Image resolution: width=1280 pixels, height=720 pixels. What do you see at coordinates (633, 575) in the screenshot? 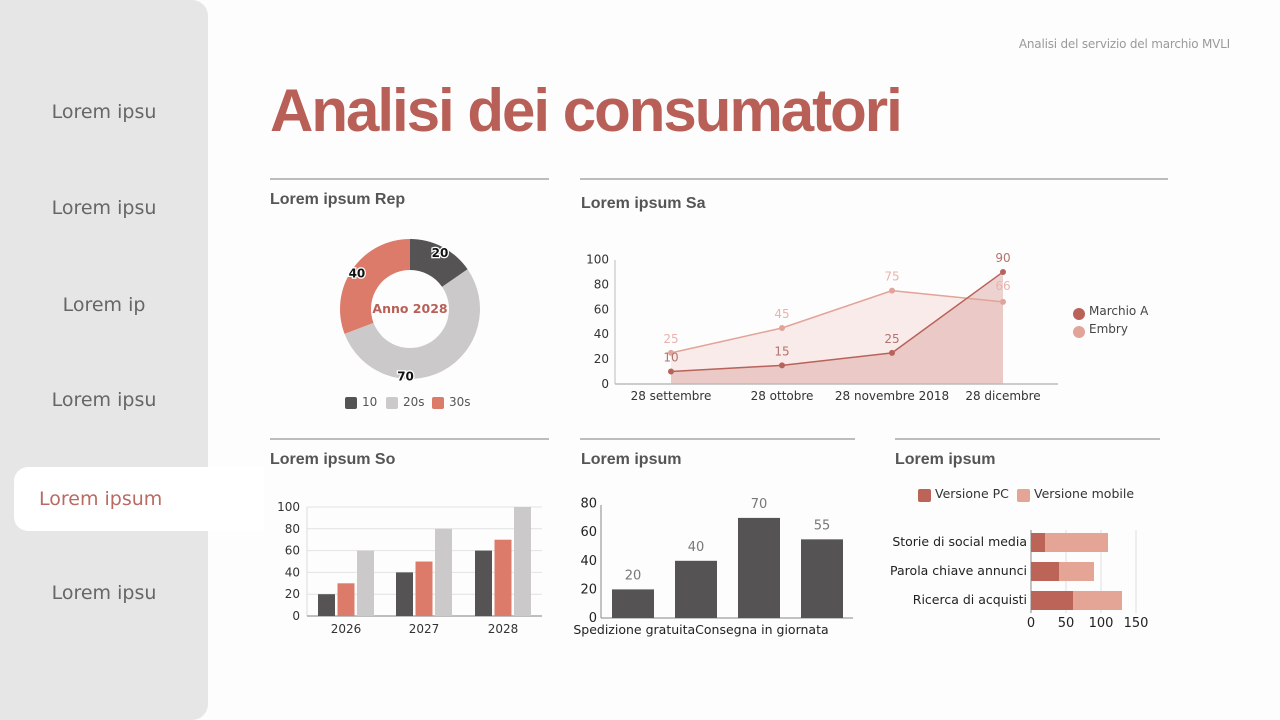
I see `bar-value-label: 20` at bounding box center [633, 575].